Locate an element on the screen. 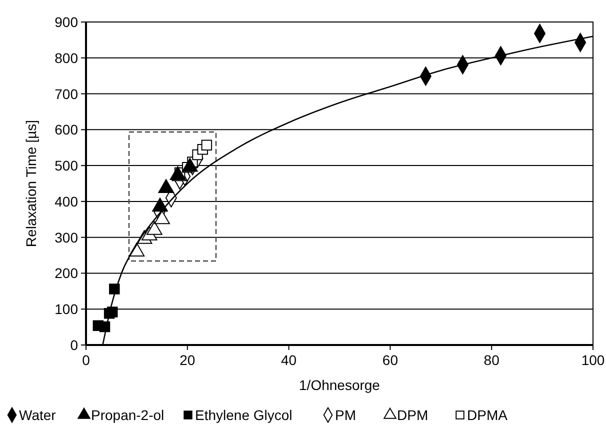 This screenshot has height=430, width=606. y-tick-label: 300 is located at coordinates (66, 237).